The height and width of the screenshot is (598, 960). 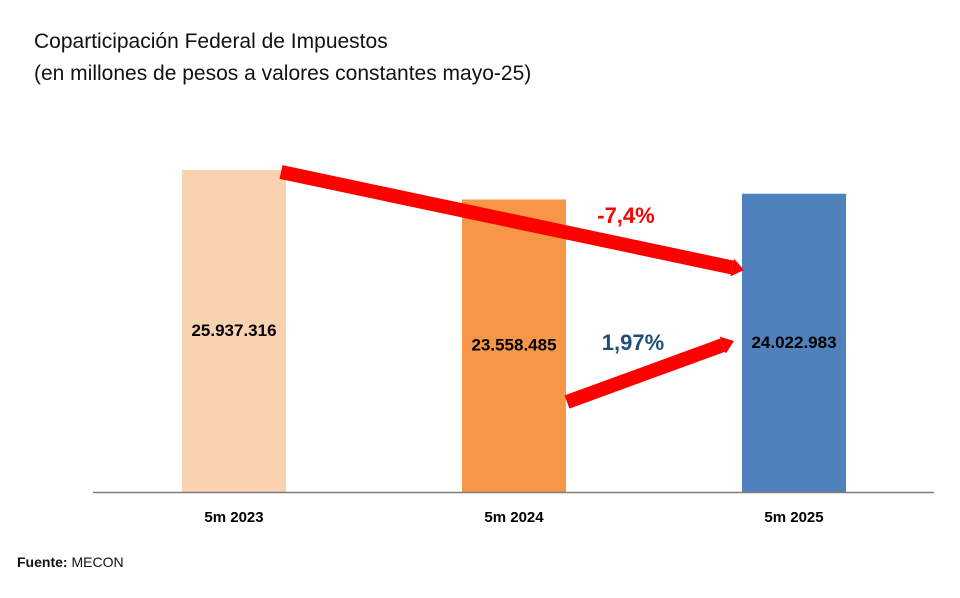 What do you see at coordinates (42, 562) in the screenshot?
I see `source-label: Fuente:` at bounding box center [42, 562].